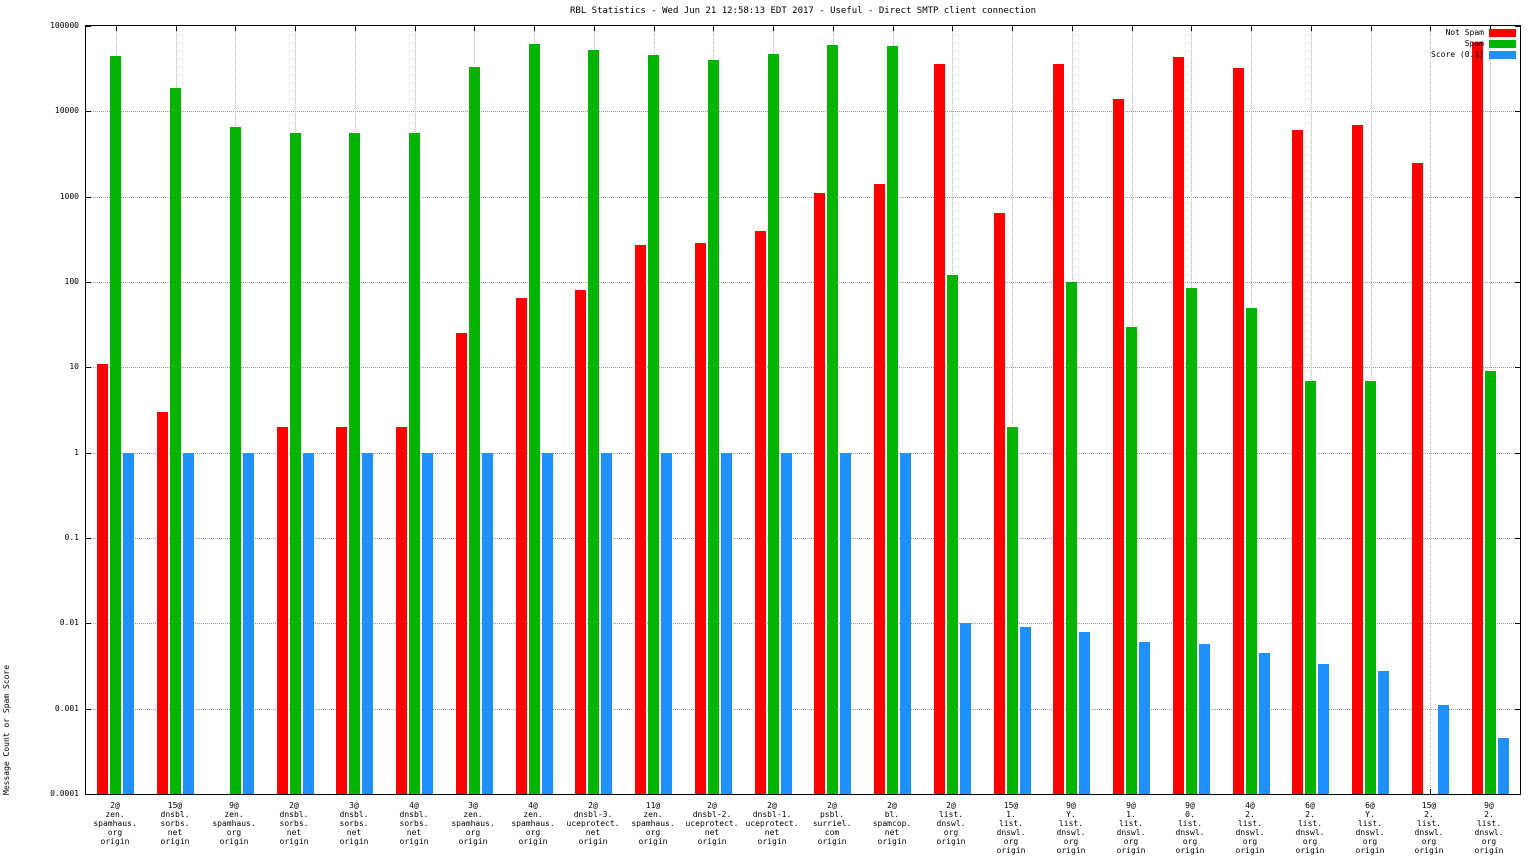 Image resolution: width=1536 pixels, height=864 pixels. Describe the element at coordinates (1011, 805) in the screenshot. I see `x-tick-label-line: 15@` at that location.